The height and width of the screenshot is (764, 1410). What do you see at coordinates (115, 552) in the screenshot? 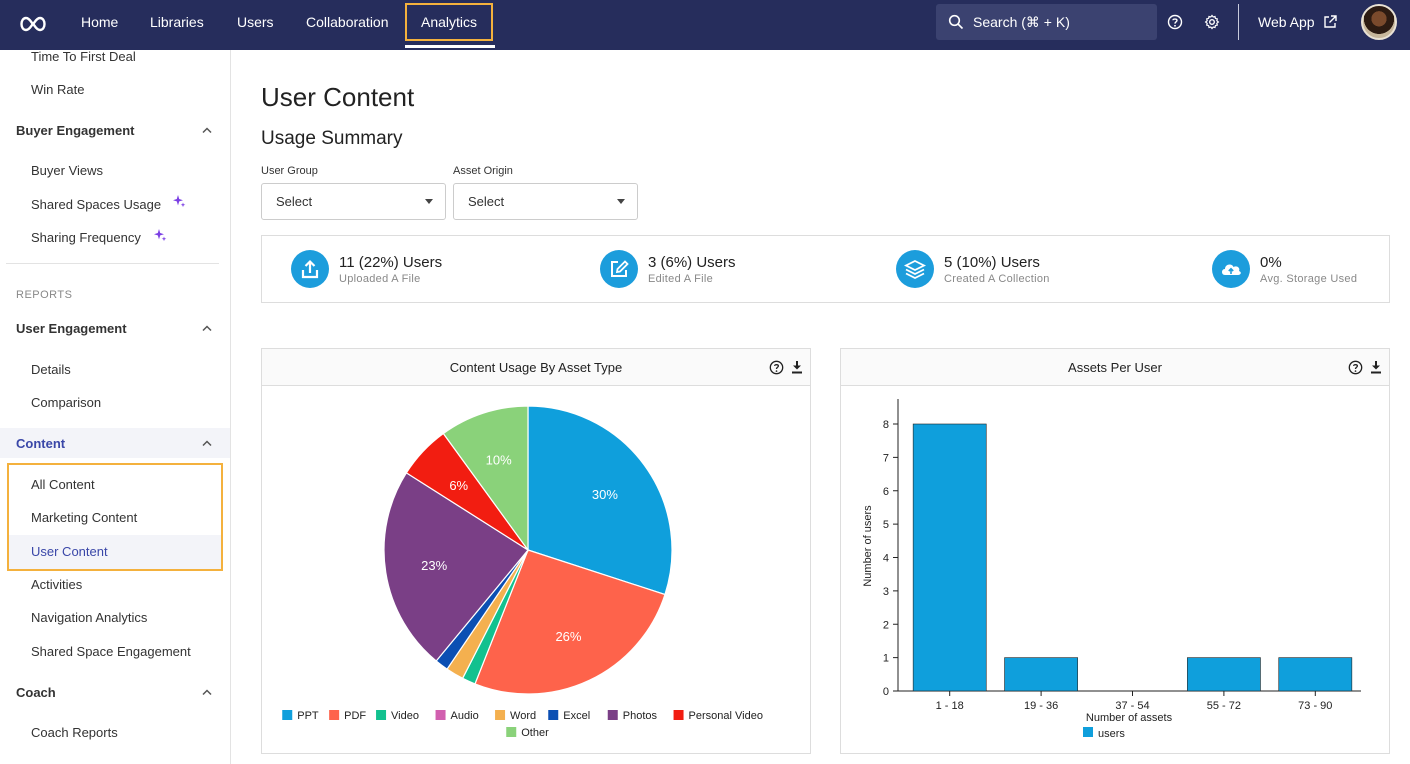
I see `sidebar-active-background` at bounding box center [115, 552].